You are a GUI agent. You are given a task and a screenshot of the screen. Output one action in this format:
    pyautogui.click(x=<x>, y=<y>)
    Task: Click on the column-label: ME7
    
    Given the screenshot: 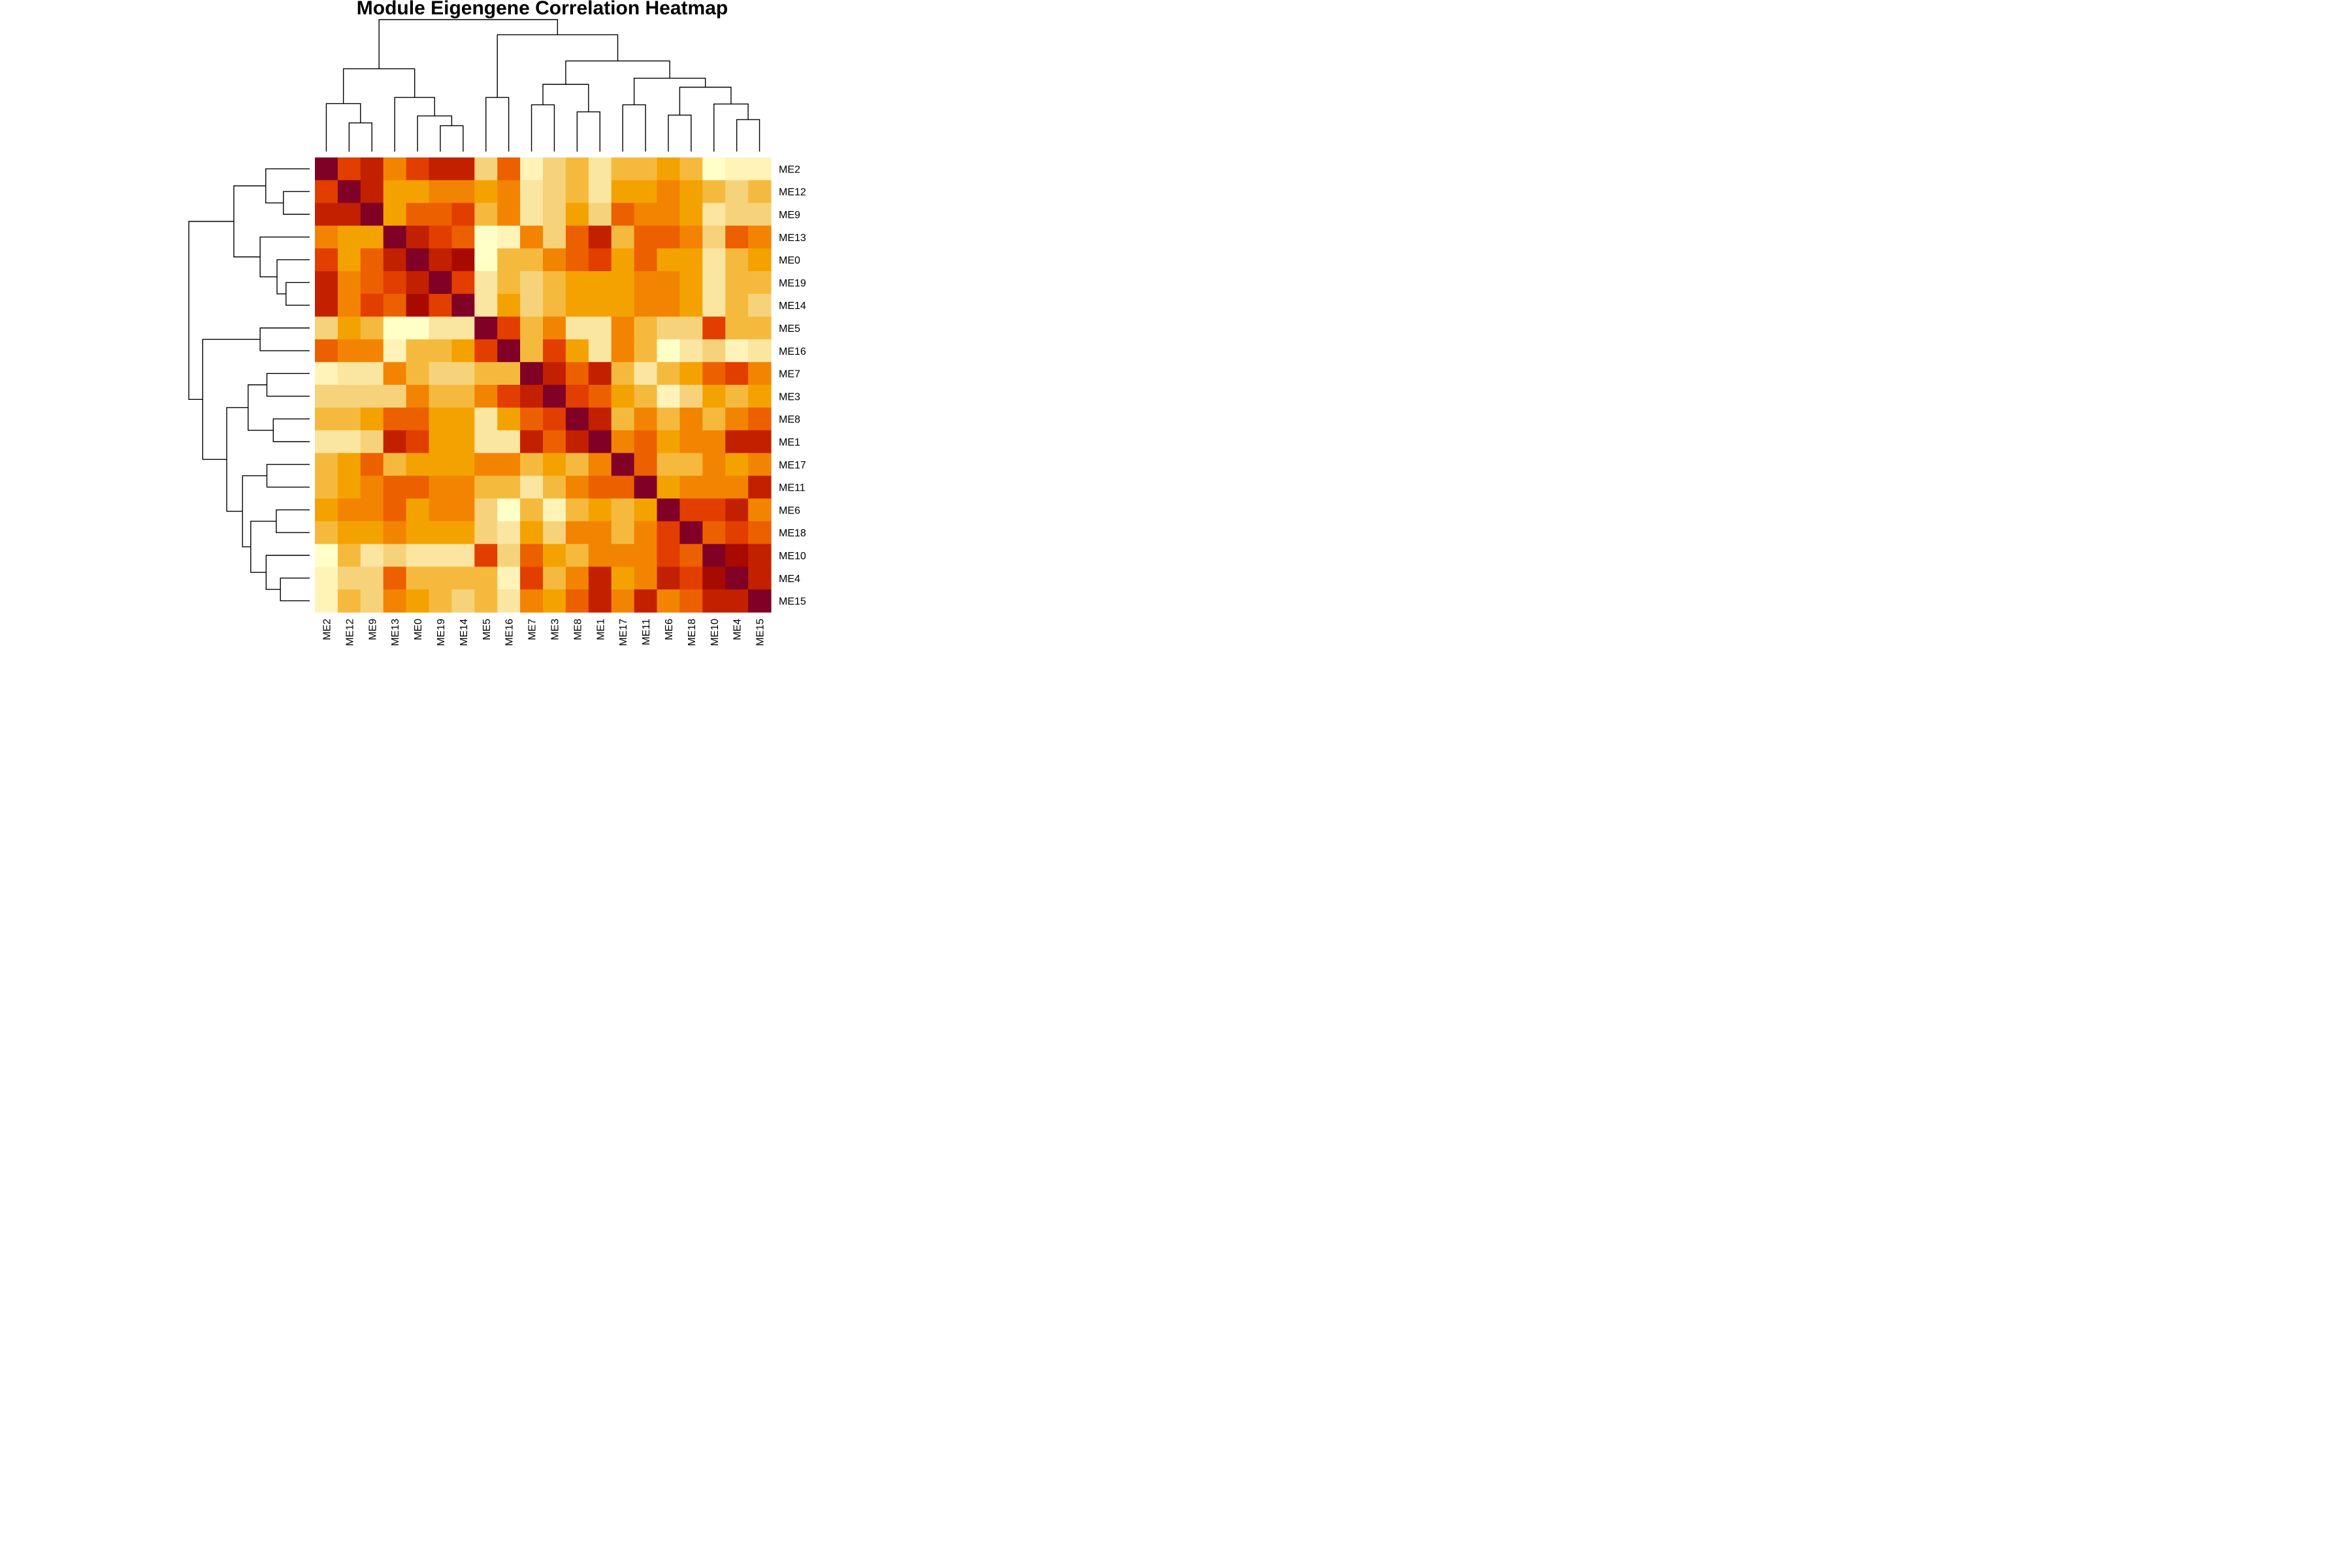 What is the action you would take?
    pyautogui.click(x=532, y=629)
    